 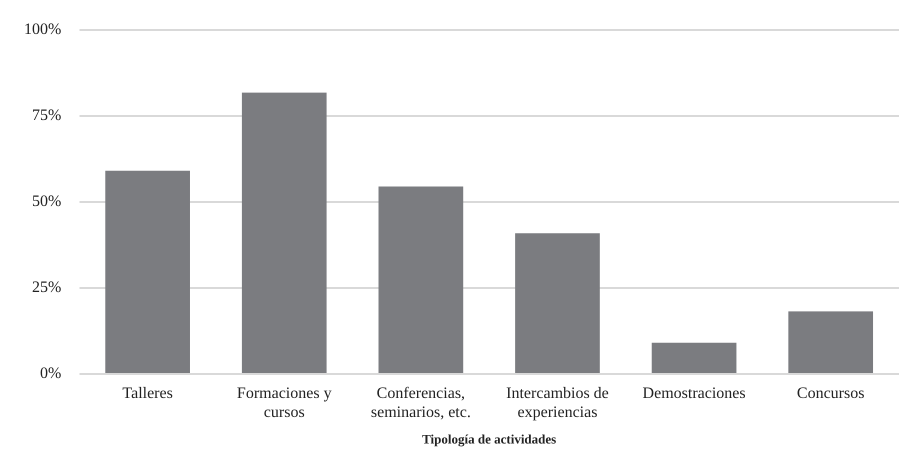 I want to click on y-tick-label: 0%, so click(x=51, y=373).